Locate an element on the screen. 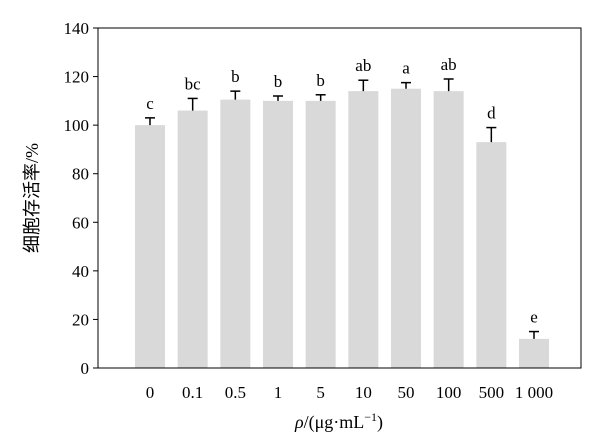 Image resolution: width=614 pixels, height=447 pixels. y-tick-label-4: 80 is located at coordinates (80, 174).